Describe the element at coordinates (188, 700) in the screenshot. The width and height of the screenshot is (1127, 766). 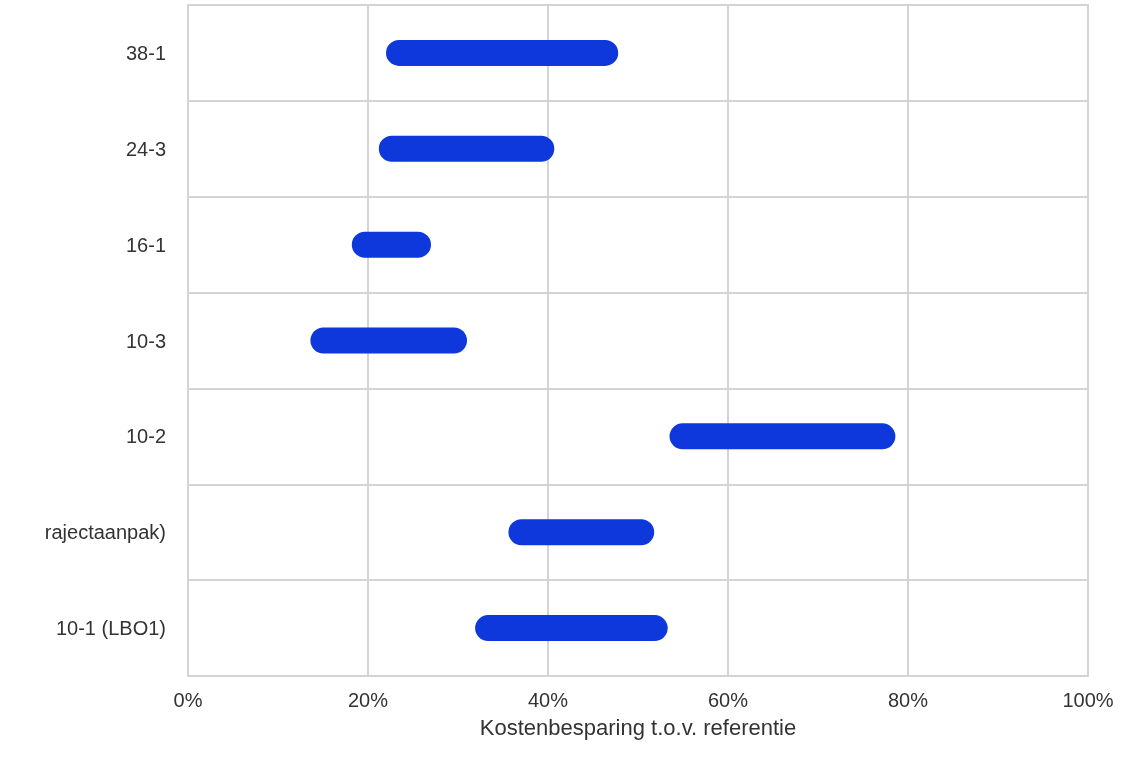
I see `x-tick-label: 0%` at that location.